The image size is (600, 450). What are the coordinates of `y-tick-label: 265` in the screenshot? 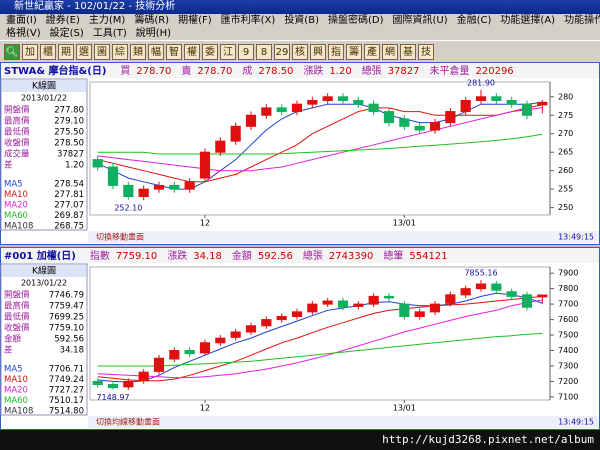 It's located at (565, 152).